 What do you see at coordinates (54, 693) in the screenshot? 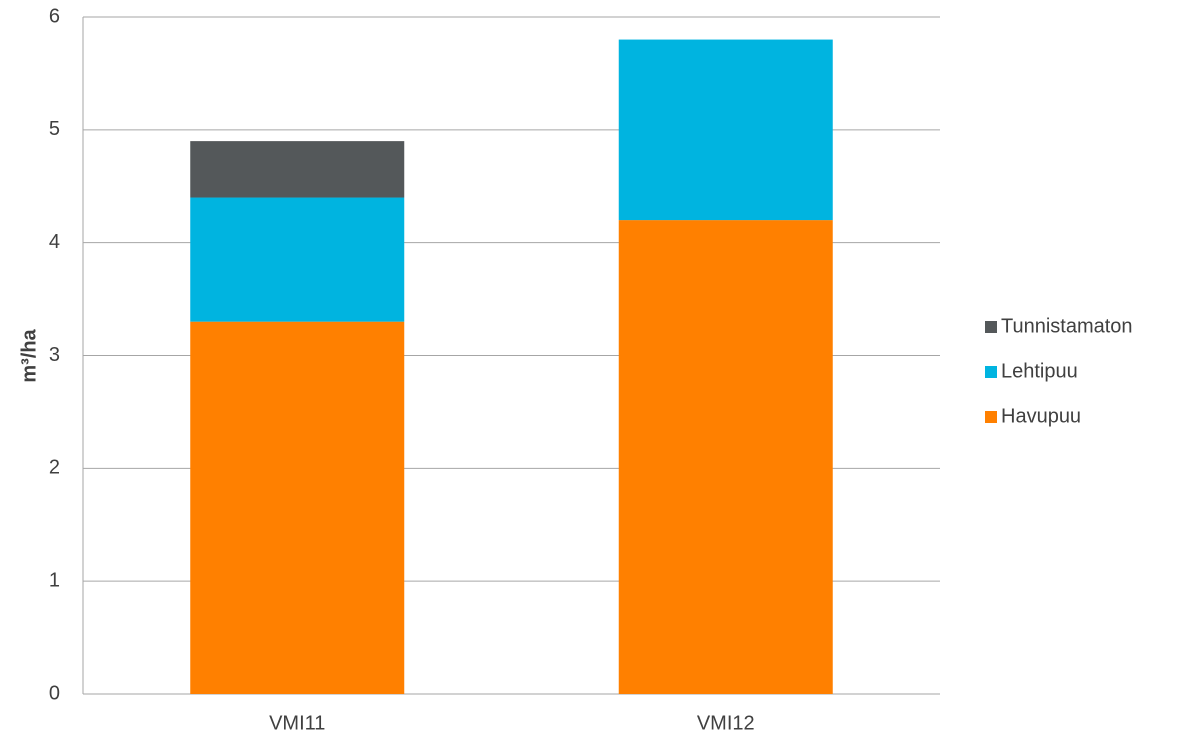
I see `y-tick-label: 0` at bounding box center [54, 693].